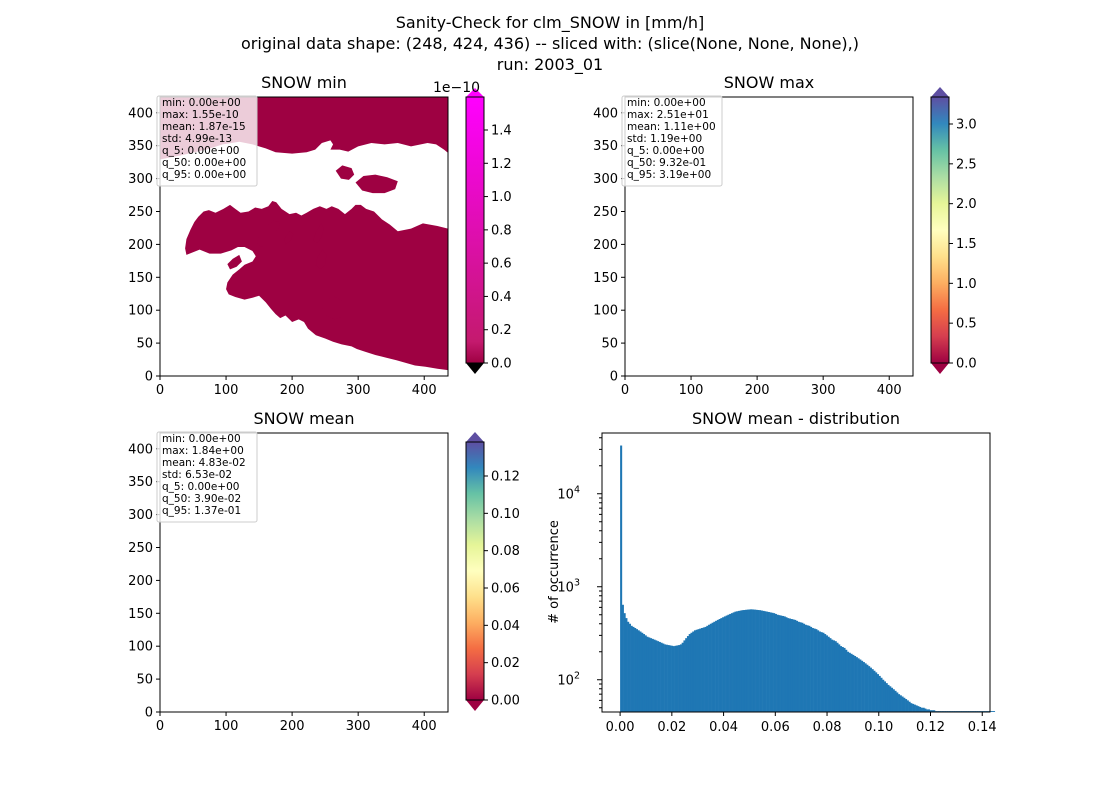 The height and width of the screenshot is (800, 1100). I want to click on hist-title: SNOW mean - distribution, so click(796, 418).